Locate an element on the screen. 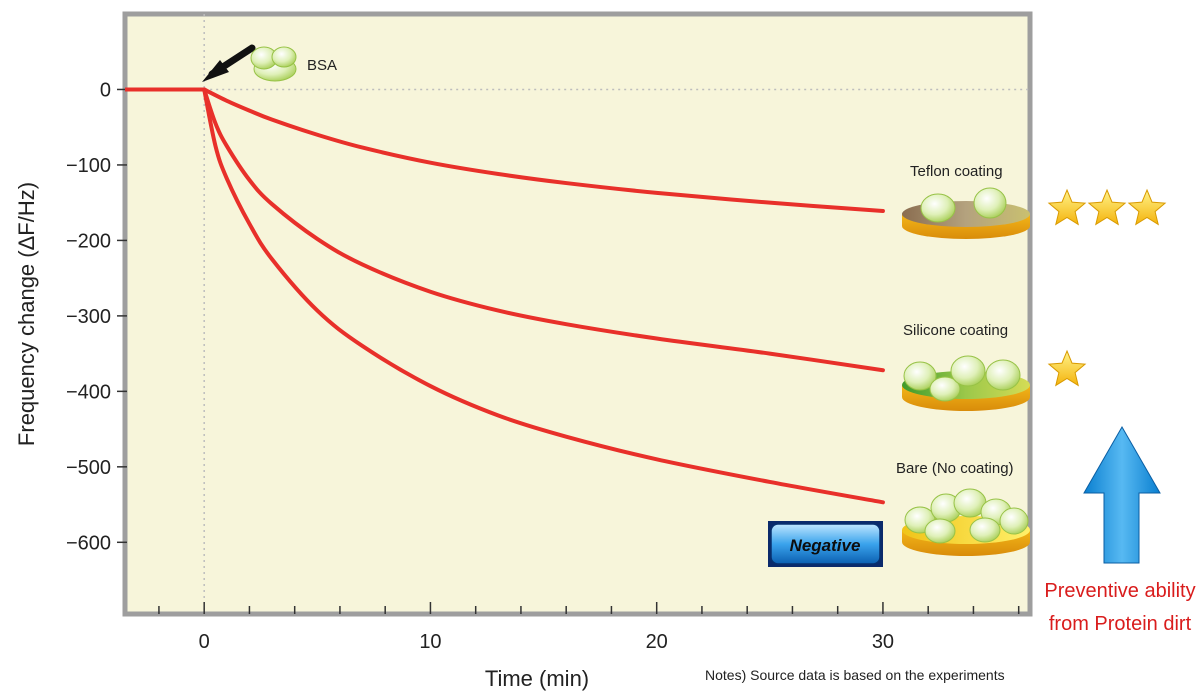  x-tick-label: 20 is located at coordinates (657, 642).